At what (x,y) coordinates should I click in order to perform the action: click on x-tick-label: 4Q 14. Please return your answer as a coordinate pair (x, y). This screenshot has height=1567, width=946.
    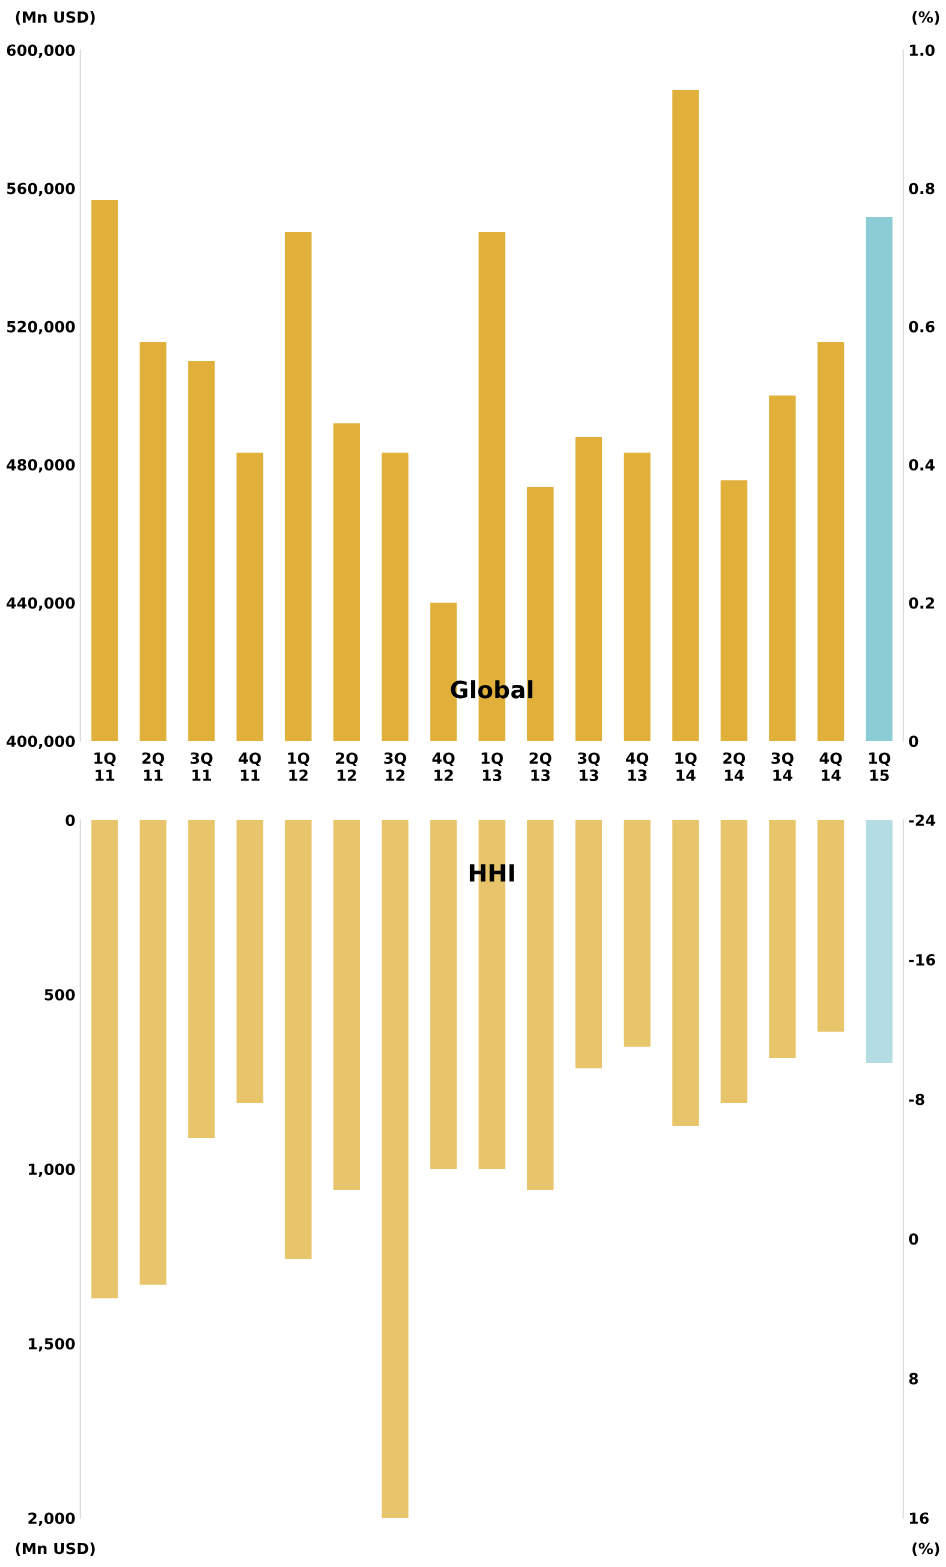
    Looking at the image, I should click on (830, 766).